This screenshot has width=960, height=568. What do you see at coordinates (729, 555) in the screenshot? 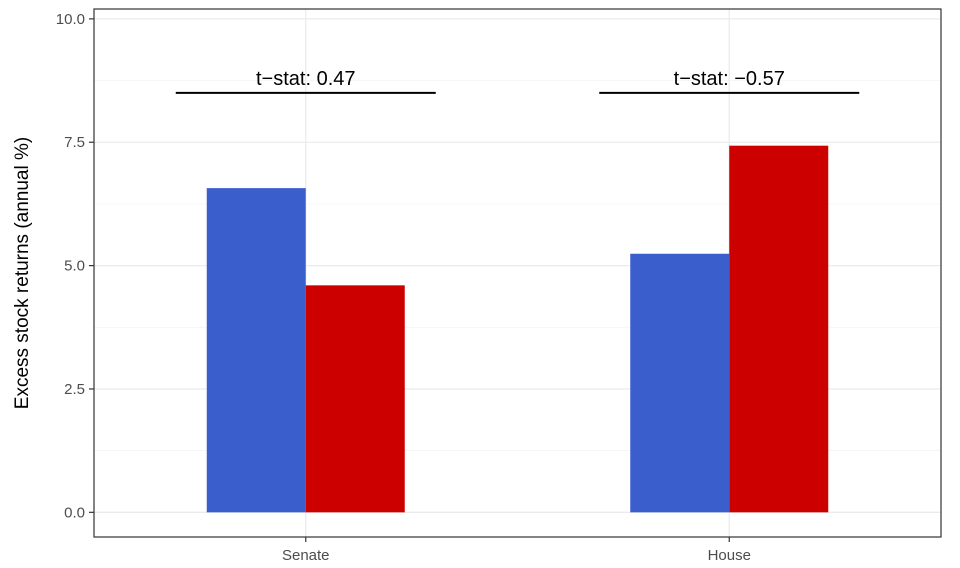
I see `x-tick-label: House` at bounding box center [729, 555].